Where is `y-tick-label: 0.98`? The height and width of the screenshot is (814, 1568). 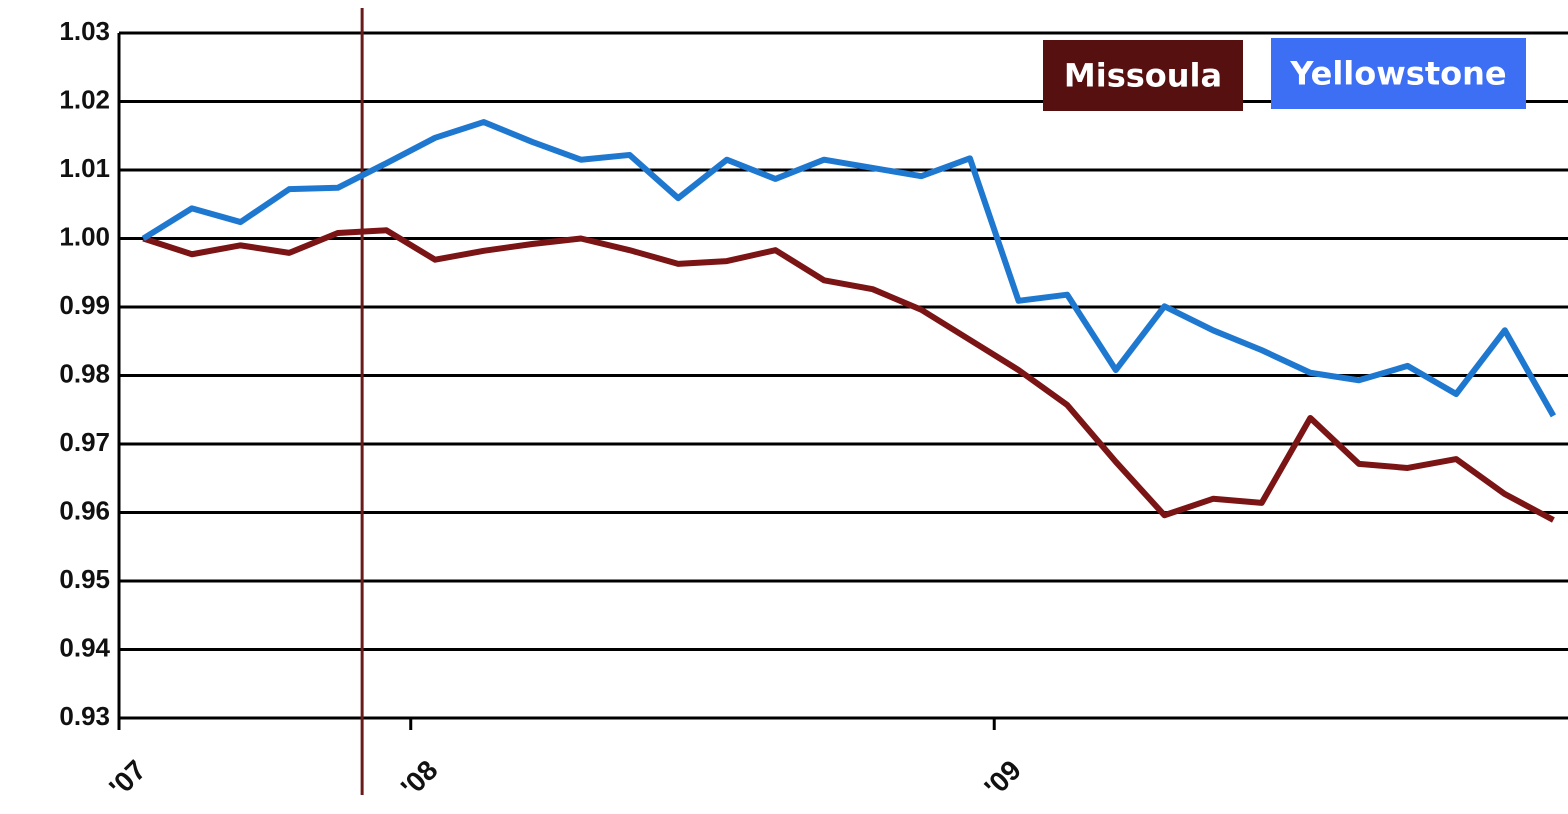 y-tick-label: 0.98 is located at coordinates (84, 373).